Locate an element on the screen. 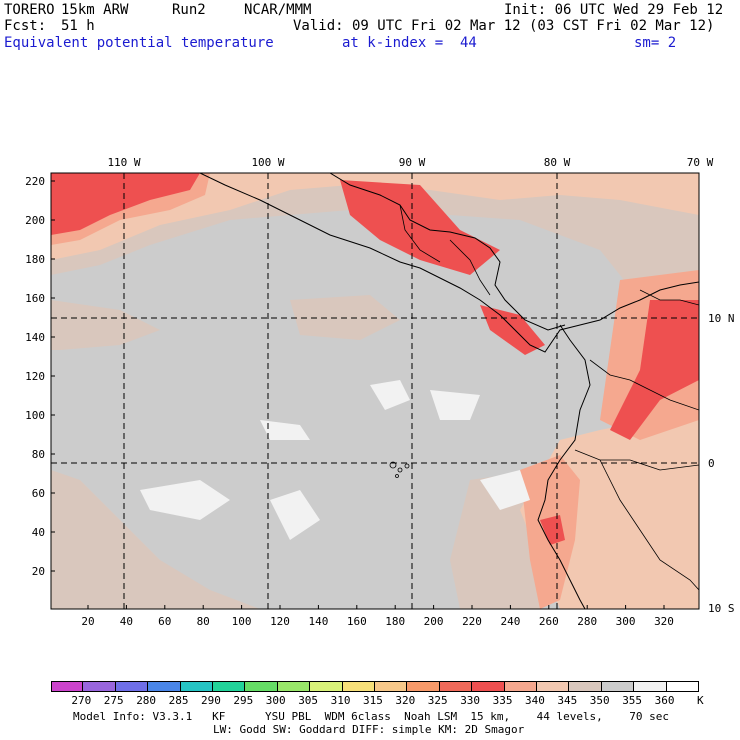 This screenshot has width=740, height=740. border-peru-brazil is located at coordinates (649, 525).